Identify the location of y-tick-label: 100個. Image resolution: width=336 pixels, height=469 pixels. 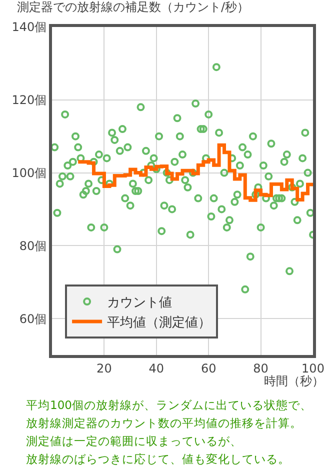
(29, 173).